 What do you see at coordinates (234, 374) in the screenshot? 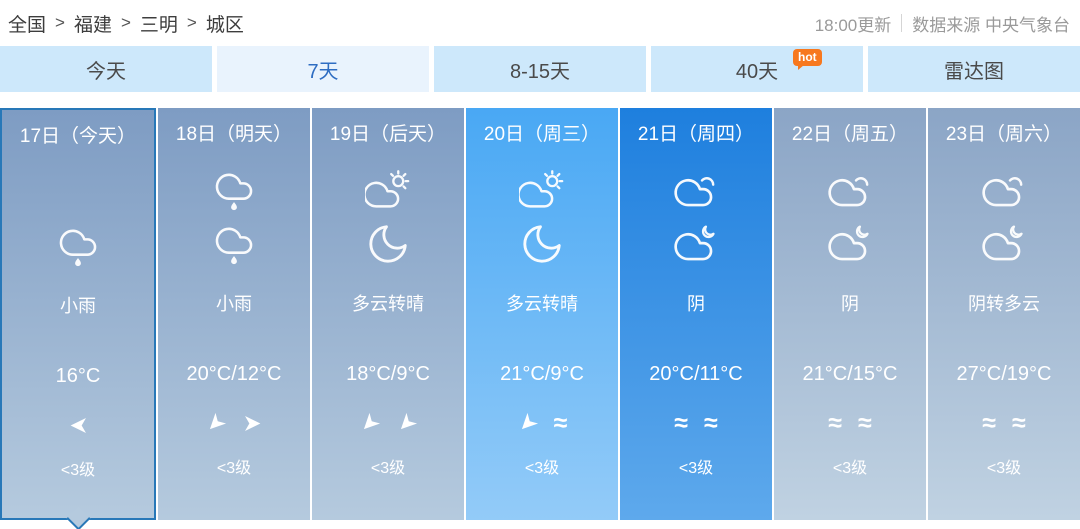
I see `temperature-range: 20°C/12°C` at bounding box center [234, 374].